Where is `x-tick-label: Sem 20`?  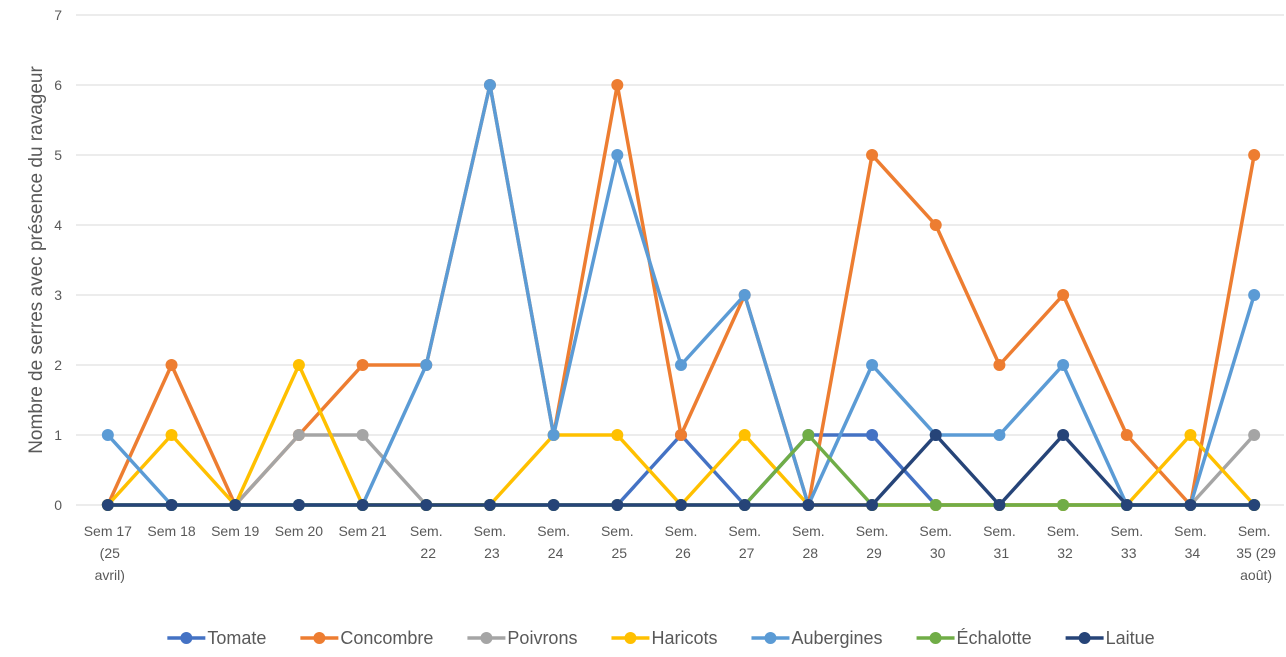
x-tick-label: Sem 20 is located at coordinates (299, 531).